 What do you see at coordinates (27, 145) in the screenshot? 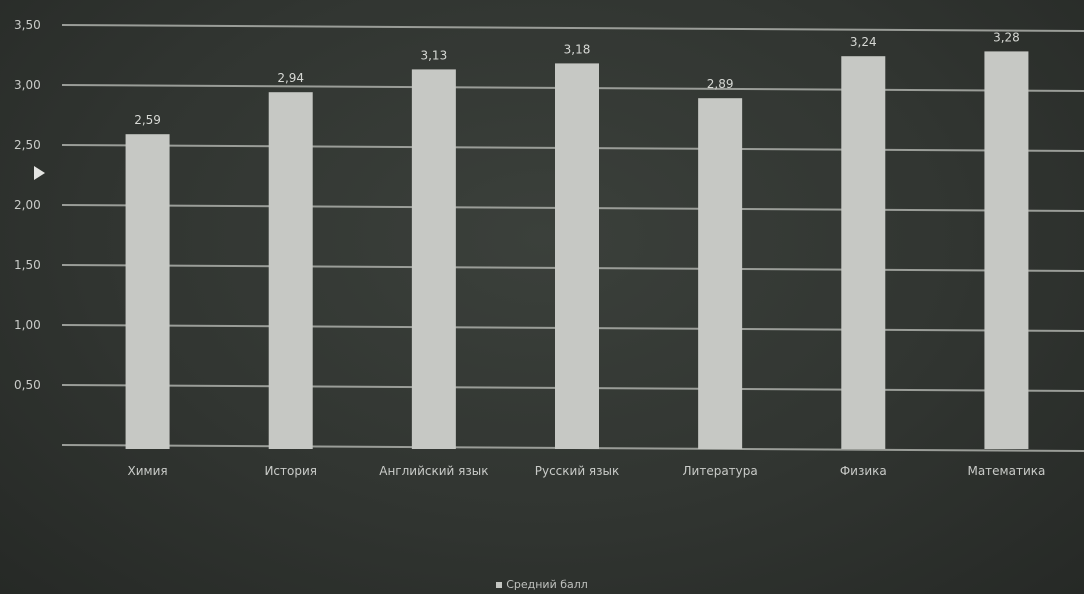
I see `y-tick-label: 2,50` at bounding box center [27, 145].